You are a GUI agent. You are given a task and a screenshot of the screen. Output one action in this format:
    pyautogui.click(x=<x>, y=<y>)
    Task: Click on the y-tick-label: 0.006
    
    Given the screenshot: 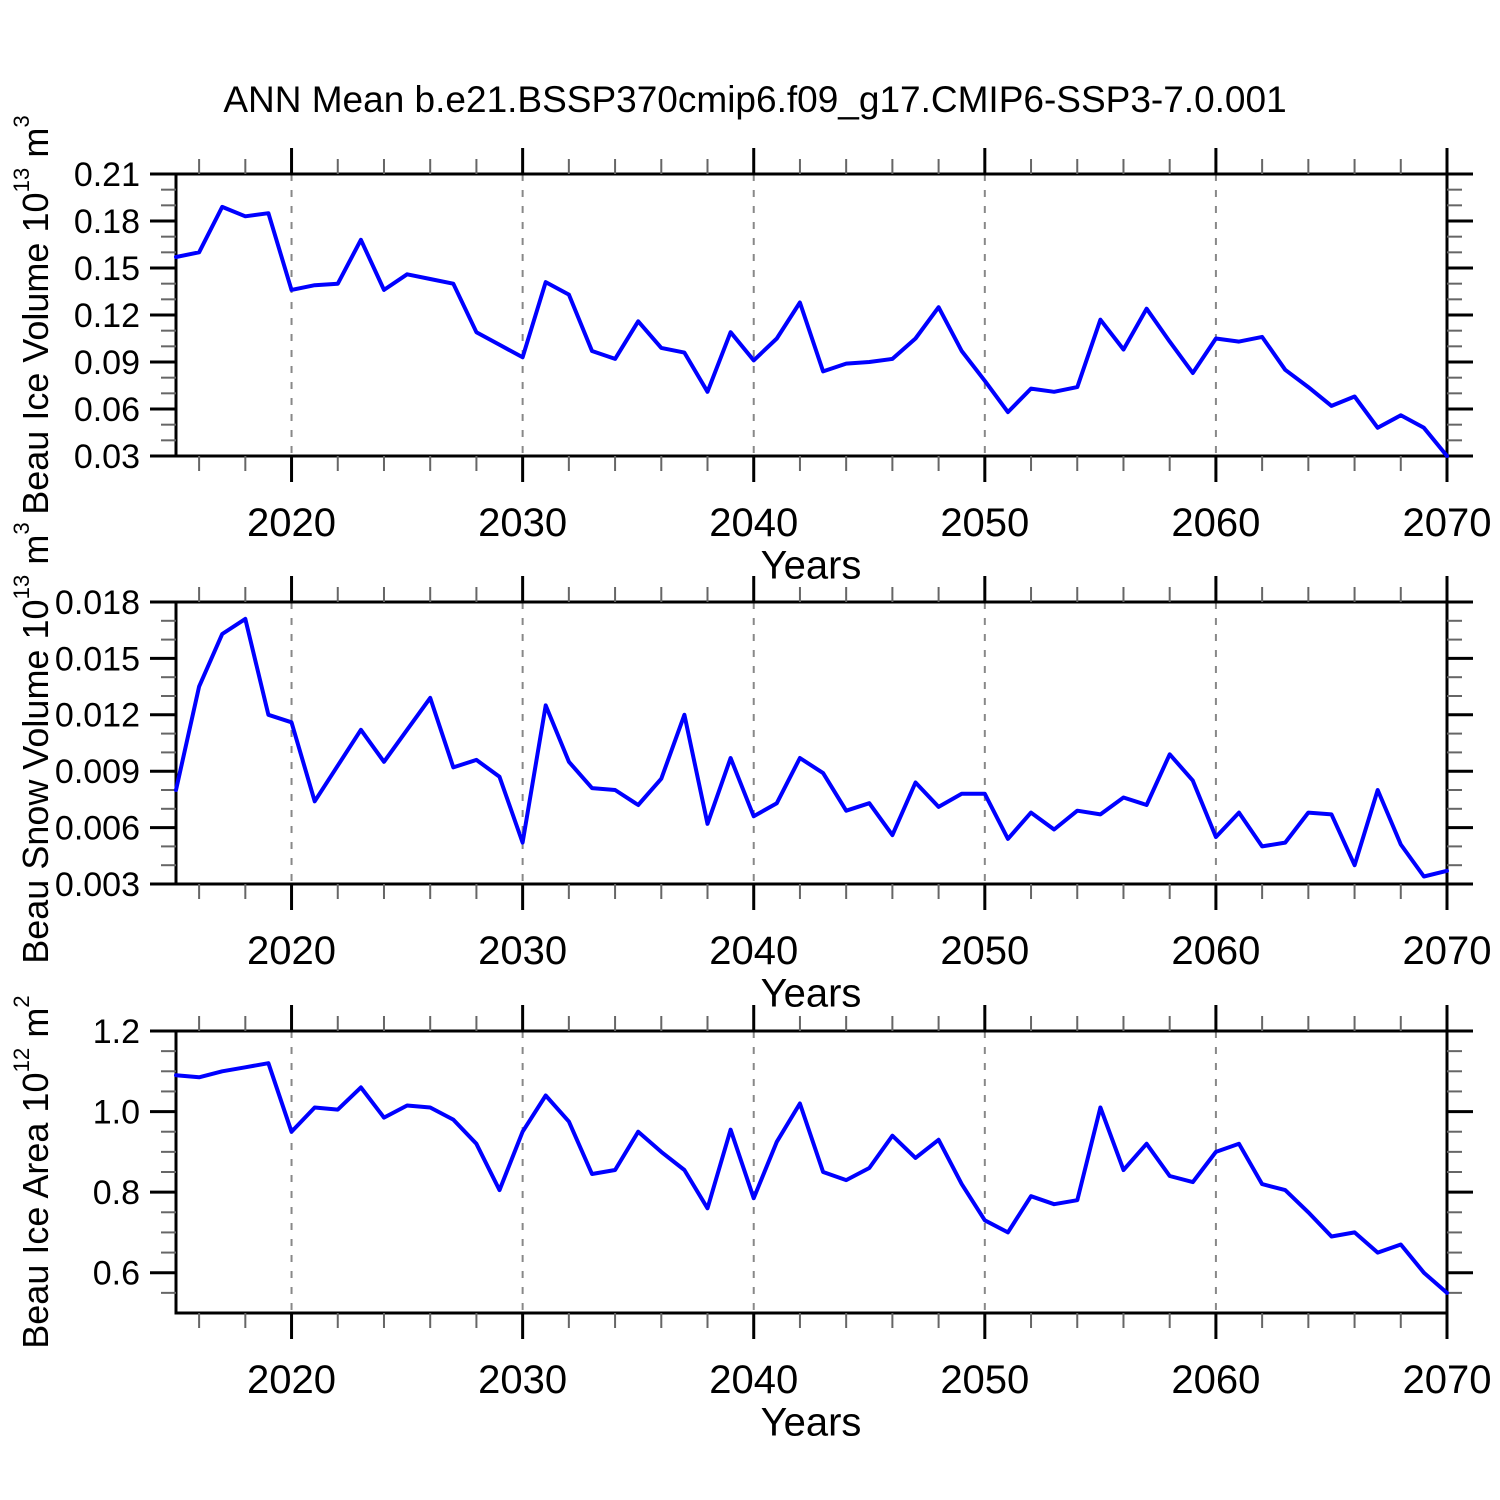 What is the action you would take?
    pyautogui.click(x=97, y=829)
    